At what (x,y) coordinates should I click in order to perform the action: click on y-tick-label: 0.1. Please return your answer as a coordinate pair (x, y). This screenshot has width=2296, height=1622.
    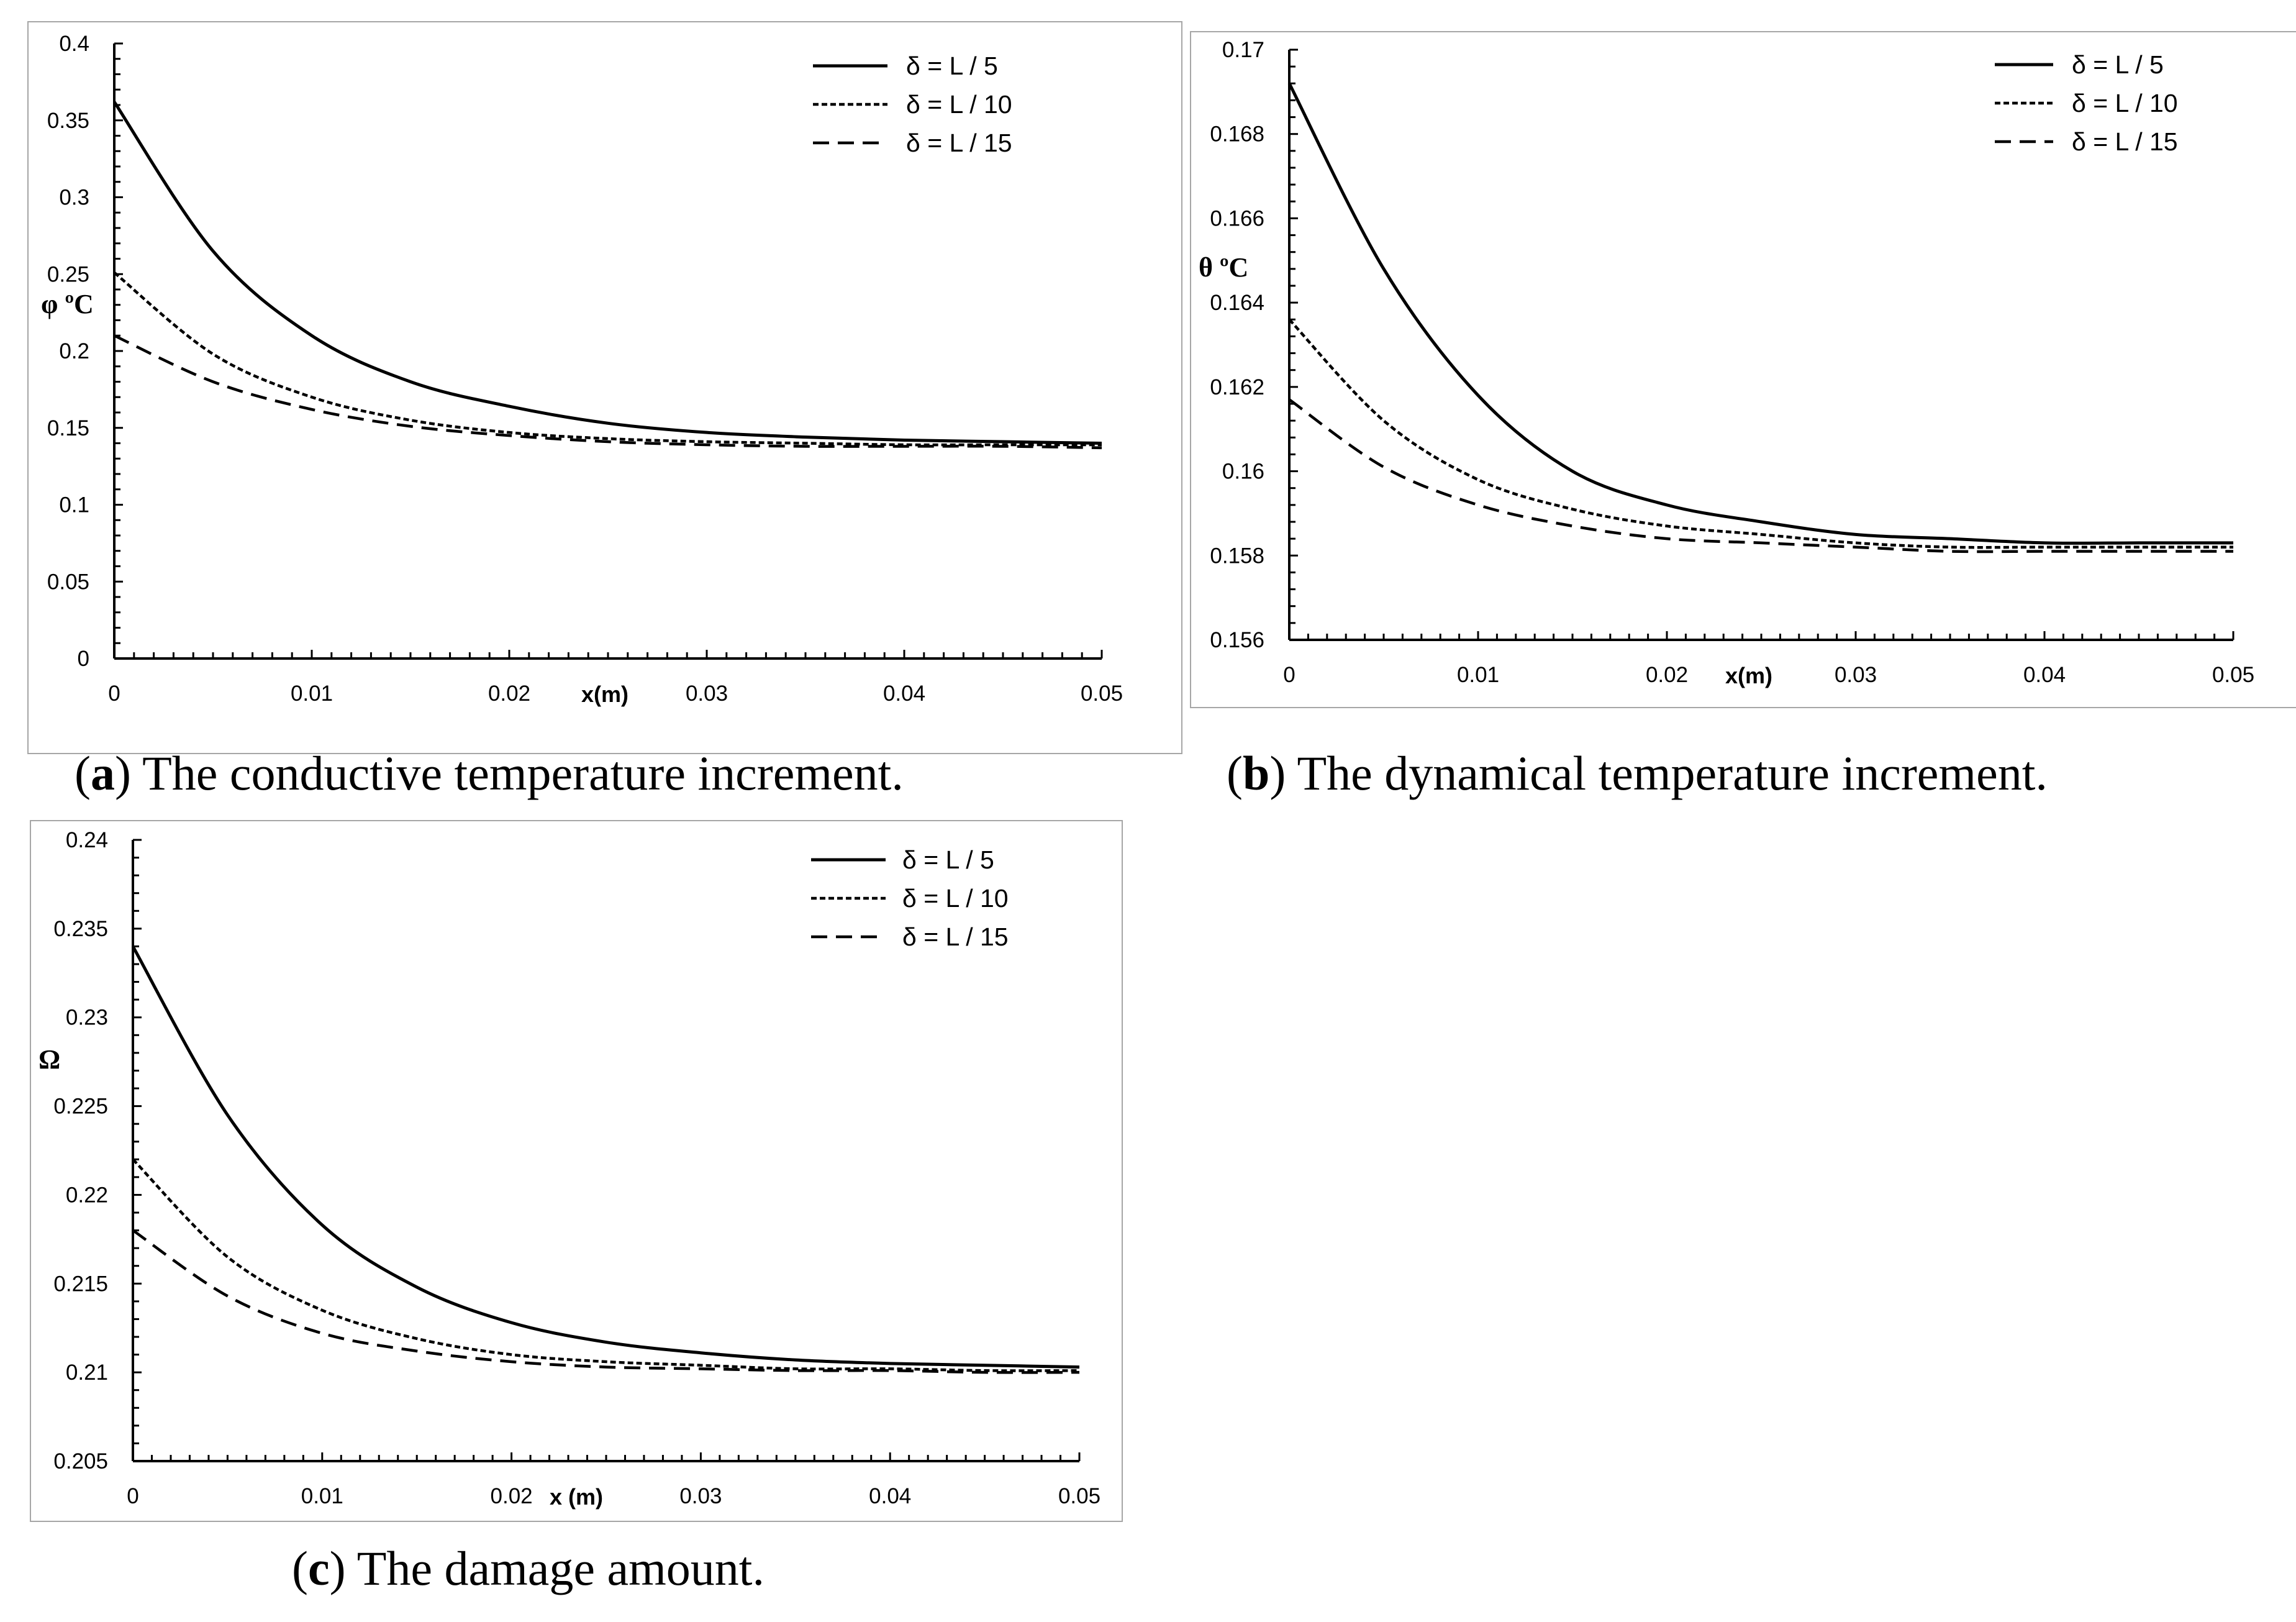
    Looking at the image, I should click on (74, 505).